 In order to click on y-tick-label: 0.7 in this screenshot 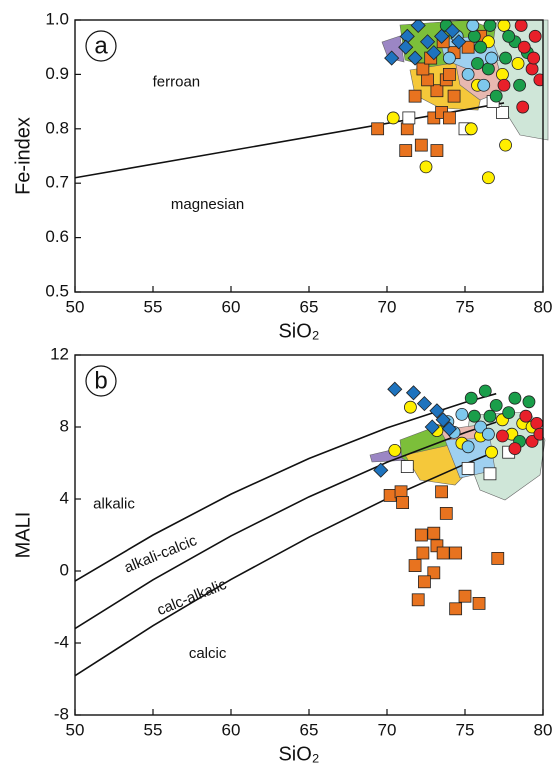, I will do `click(57, 182)`.